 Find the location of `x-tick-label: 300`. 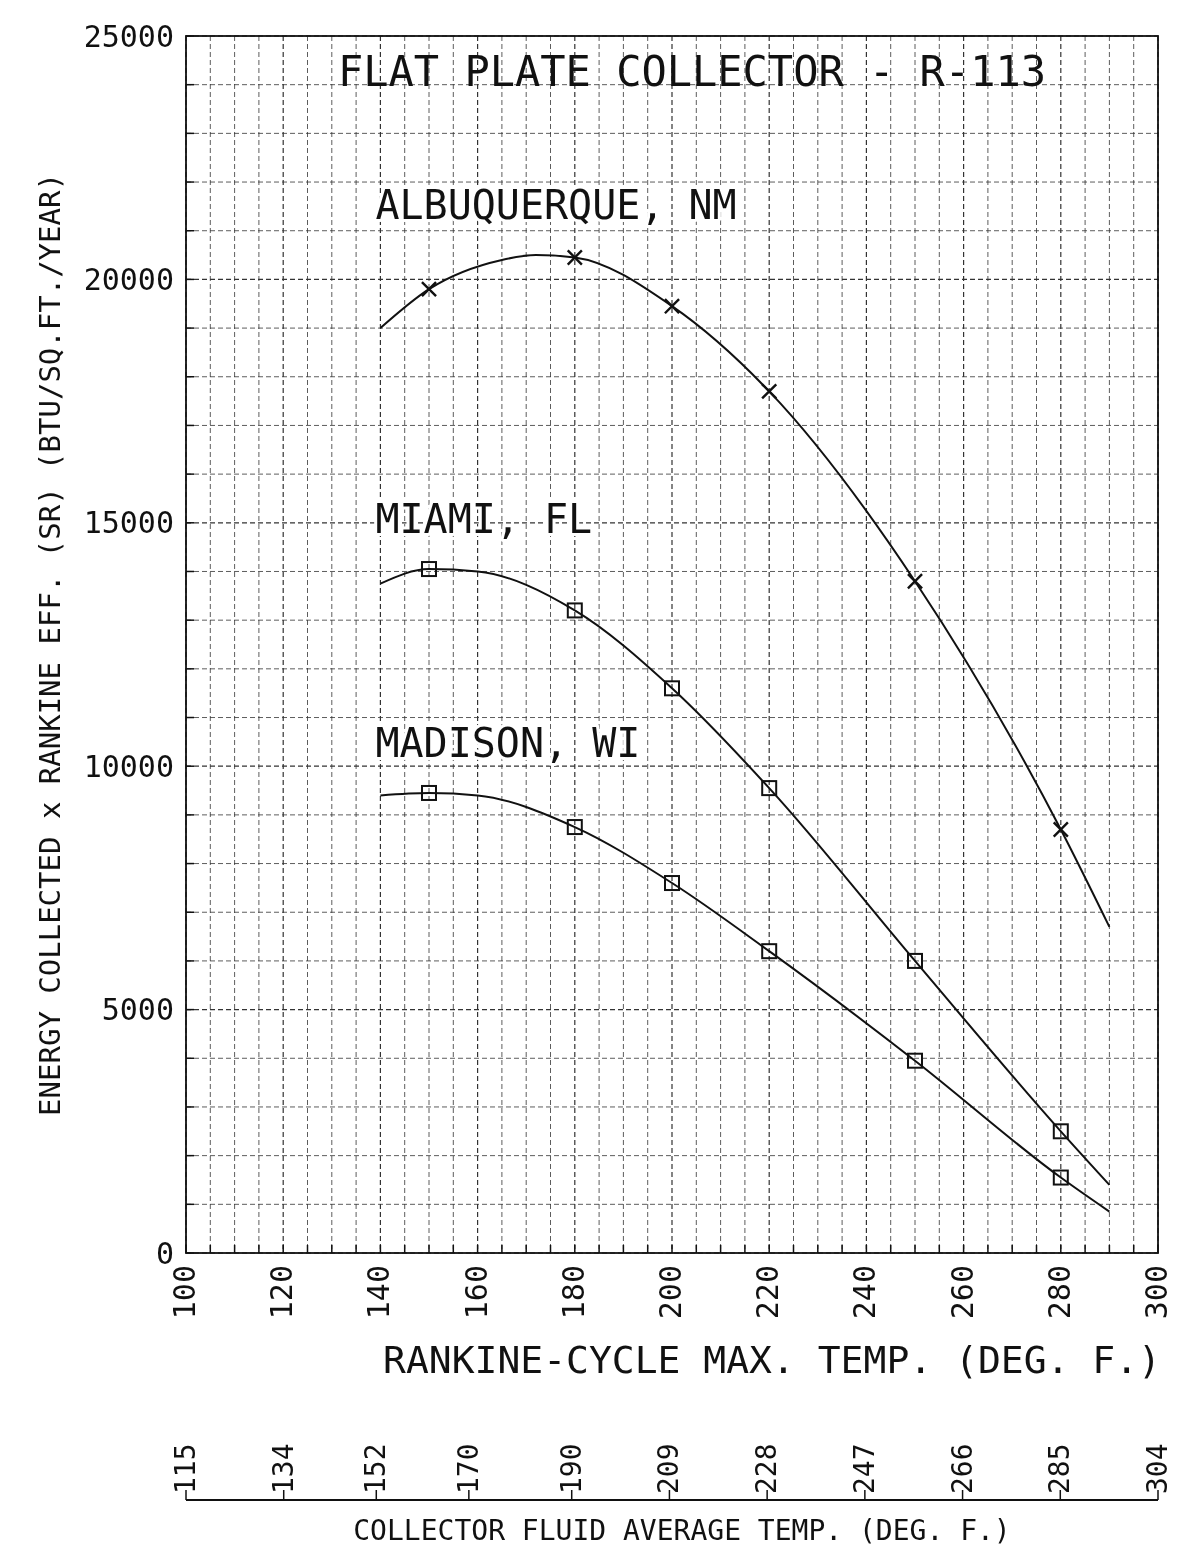

x-tick-label: 300 is located at coordinates (1156, 1292).